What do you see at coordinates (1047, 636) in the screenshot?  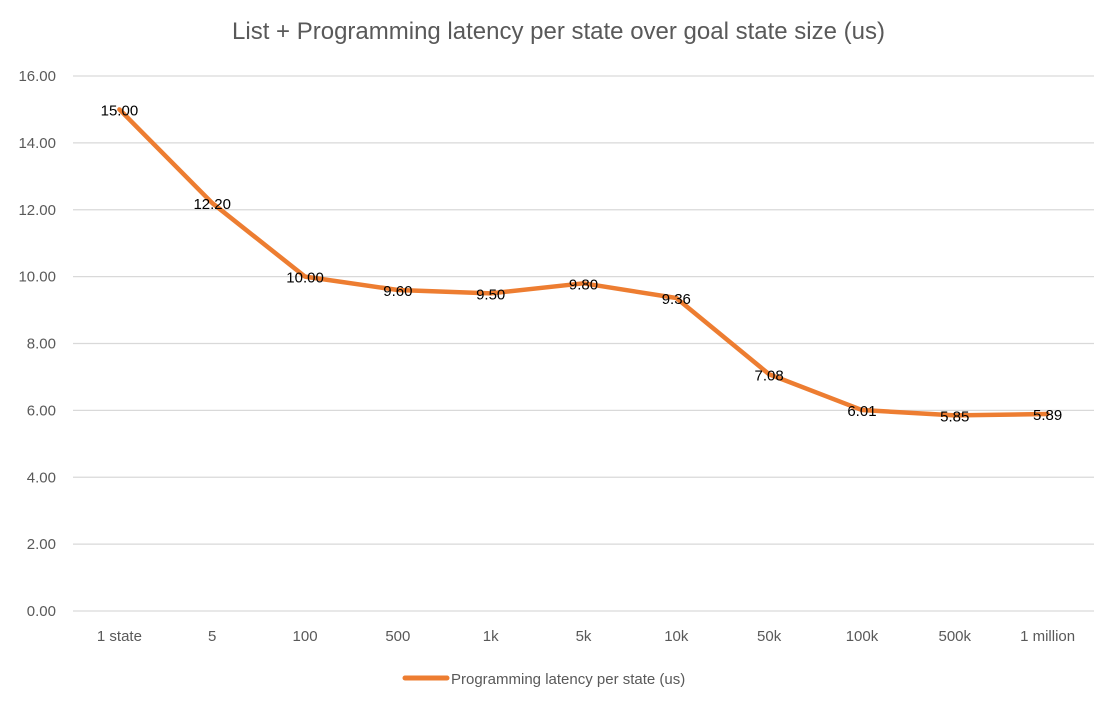 I see `x-tick-label: 1 million` at bounding box center [1047, 636].